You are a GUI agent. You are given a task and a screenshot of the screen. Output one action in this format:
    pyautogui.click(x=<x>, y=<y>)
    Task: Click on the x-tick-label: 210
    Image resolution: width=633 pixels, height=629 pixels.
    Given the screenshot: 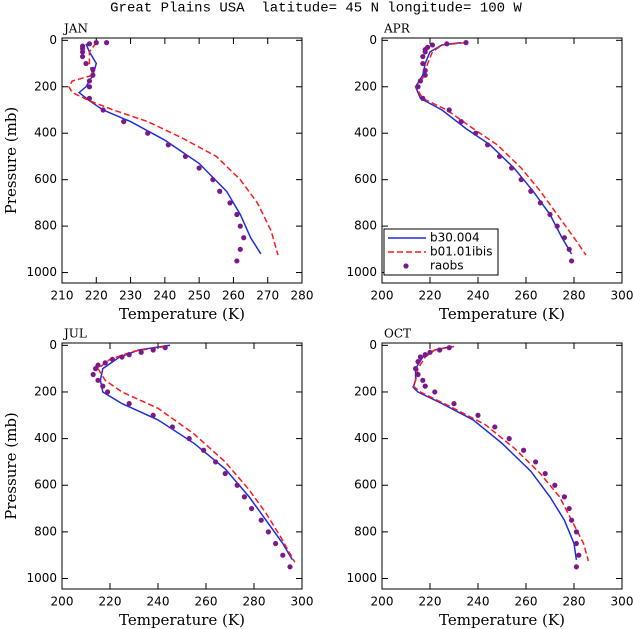 What is the action you would take?
    pyautogui.click(x=62, y=296)
    